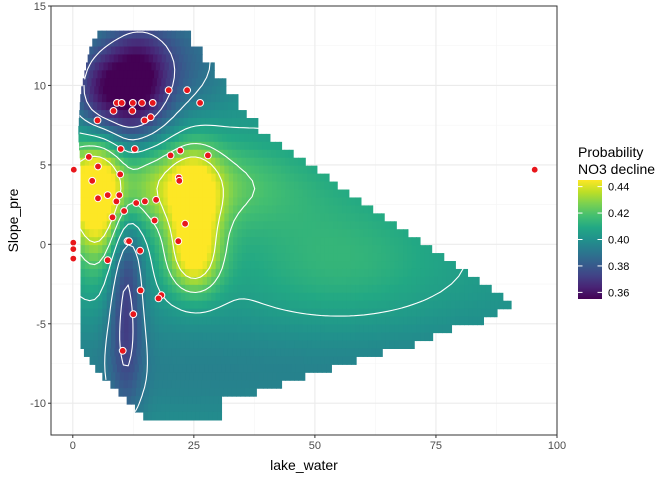 The image size is (672, 480). What do you see at coordinates (315, 446) in the screenshot?
I see `x-tick-label: 50` at bounding box center [315, 446].